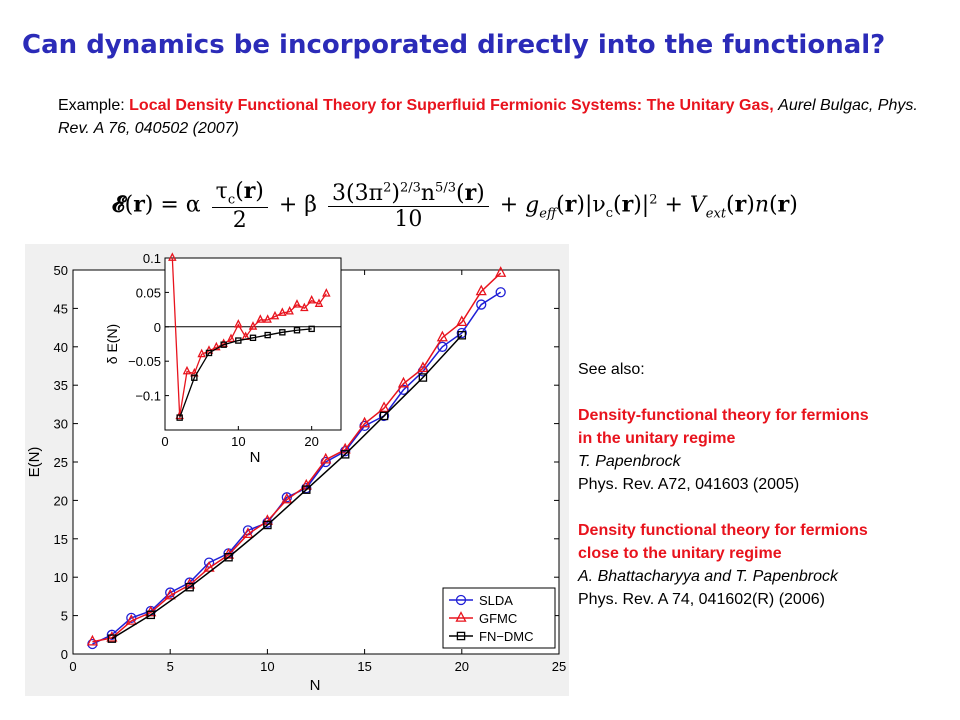 This screenshot has width=960, height=720. I want to click on main-x-tick-label: 5, so click(170, 666).